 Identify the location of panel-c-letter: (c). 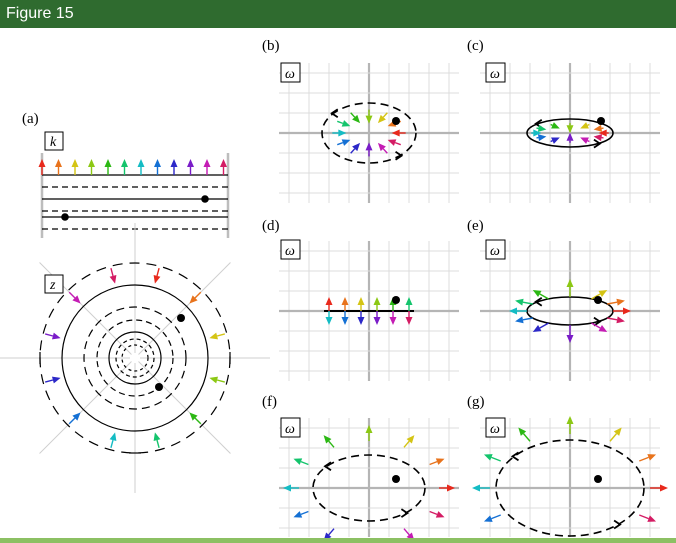
(475, 46).